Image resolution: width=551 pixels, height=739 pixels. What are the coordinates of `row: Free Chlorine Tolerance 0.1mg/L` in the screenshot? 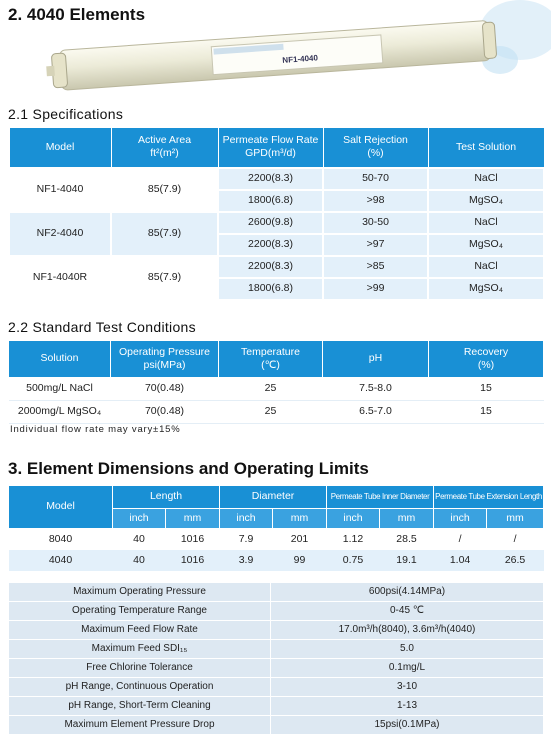 It's located at (276, 668).